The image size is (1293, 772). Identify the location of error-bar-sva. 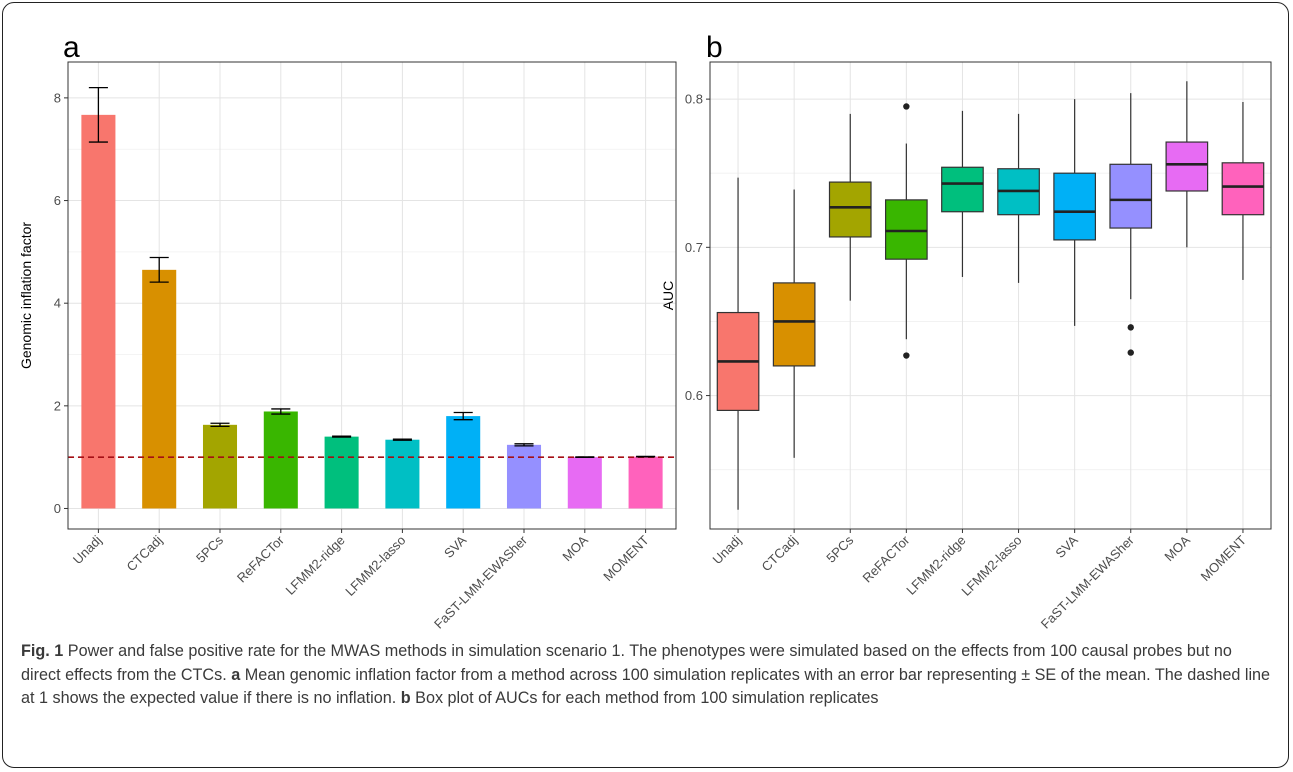
(463, 416).